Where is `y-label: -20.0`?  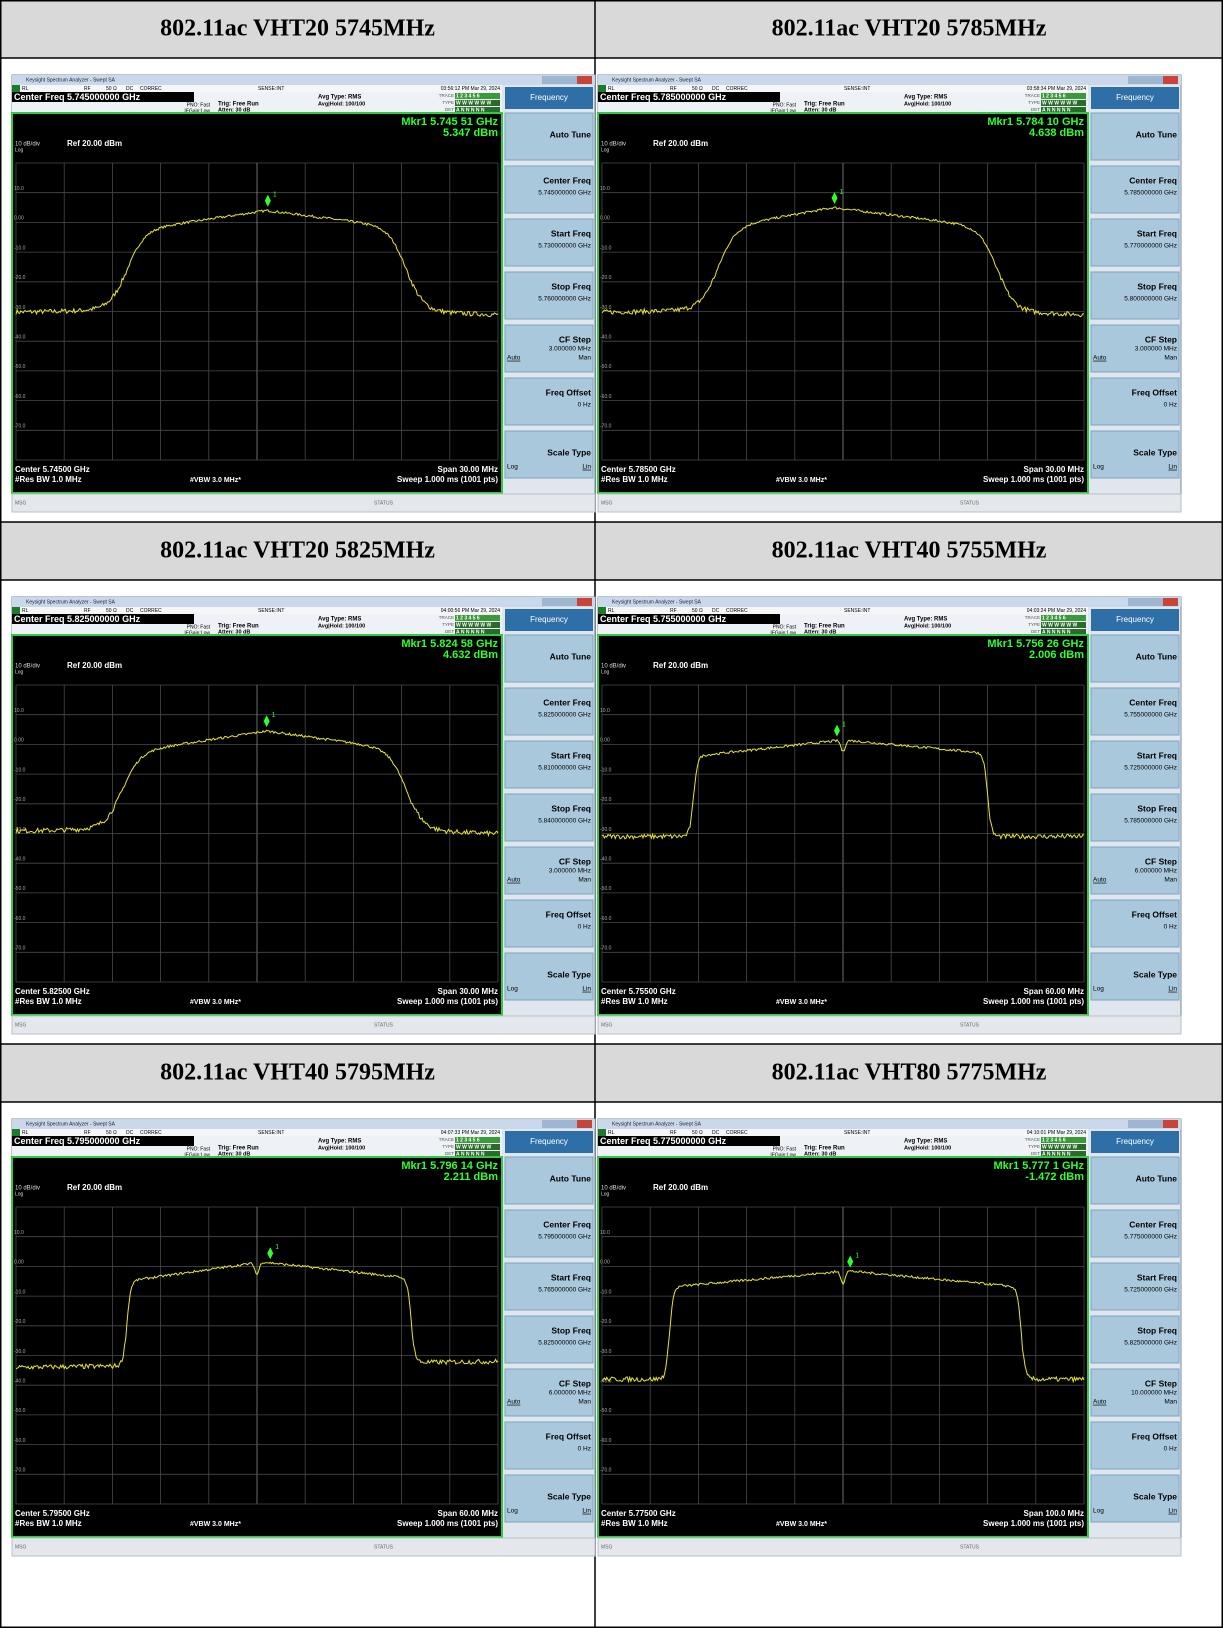
y-label: -20.0 is located at coordinates (20, 278).